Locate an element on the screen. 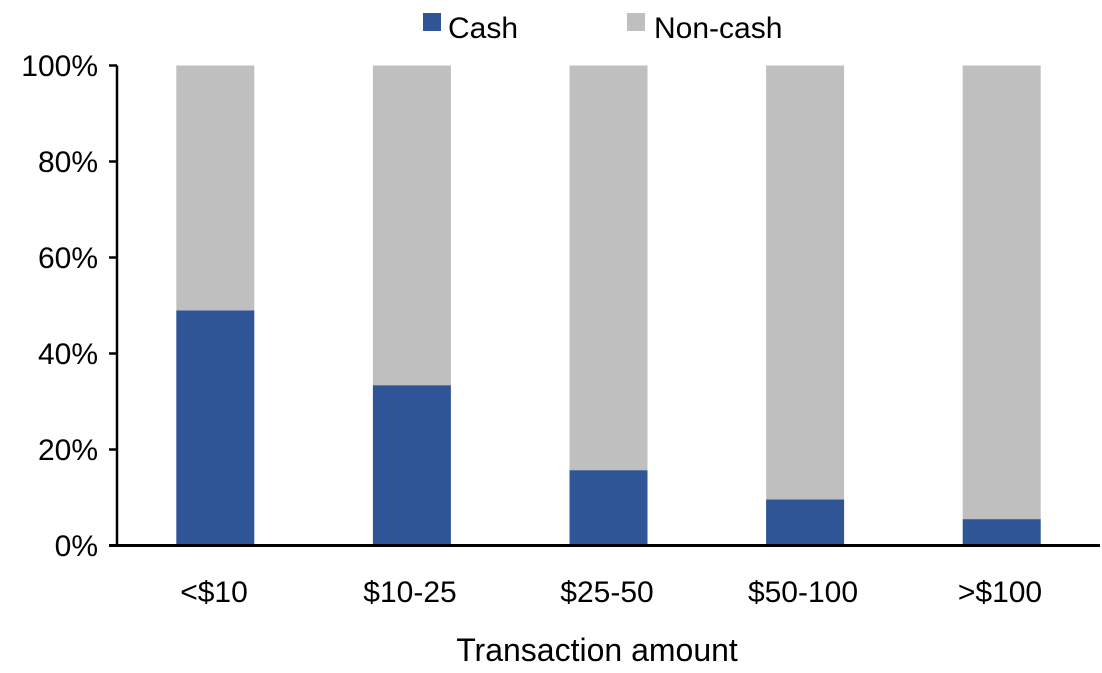 This screenshot has height=673, width=1102. y-tick-label: 20% is located at coordinates (68, 450).